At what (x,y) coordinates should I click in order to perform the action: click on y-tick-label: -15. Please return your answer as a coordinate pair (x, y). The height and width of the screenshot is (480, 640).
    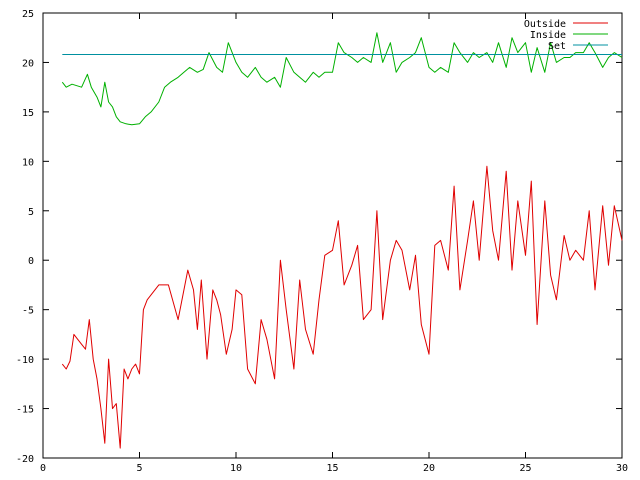
    Looking at the image, I should click on (25, 410).